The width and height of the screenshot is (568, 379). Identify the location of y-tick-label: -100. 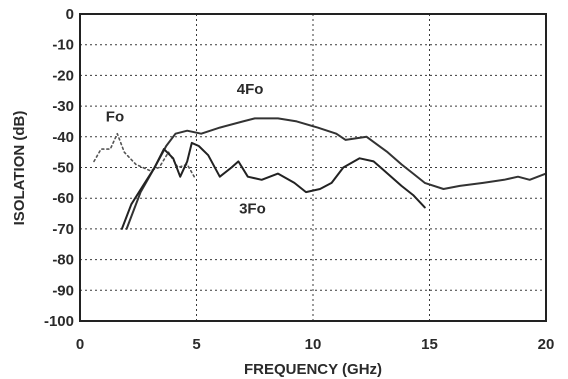
(59, 321).